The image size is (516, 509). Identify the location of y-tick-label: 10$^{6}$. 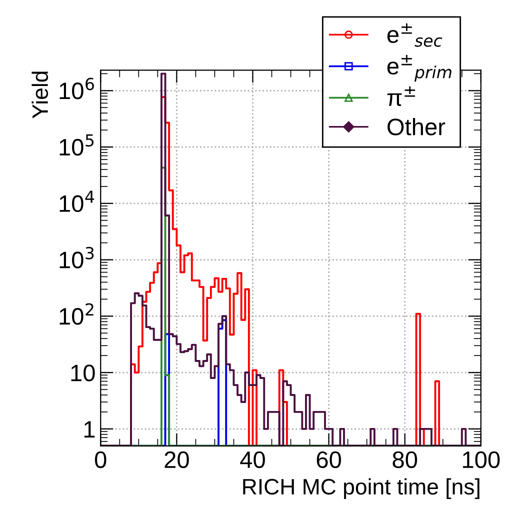
(77, 89).